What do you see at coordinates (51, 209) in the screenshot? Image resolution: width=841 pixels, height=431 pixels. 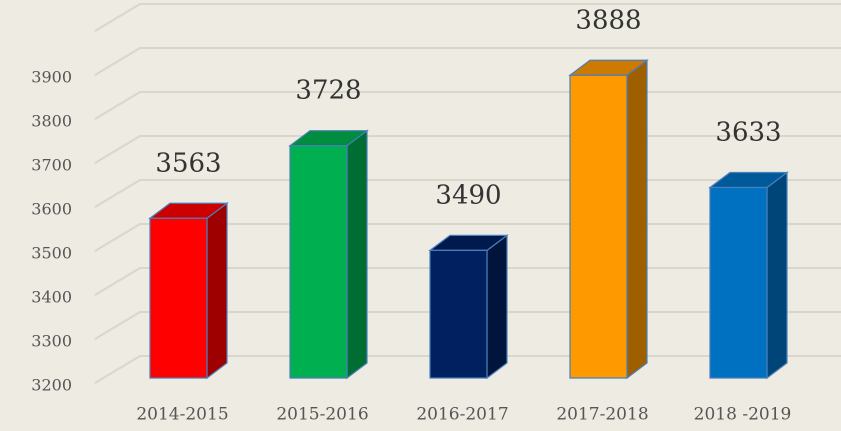 I see `y-tick-label: 3600` at bounding box center [51, 209].